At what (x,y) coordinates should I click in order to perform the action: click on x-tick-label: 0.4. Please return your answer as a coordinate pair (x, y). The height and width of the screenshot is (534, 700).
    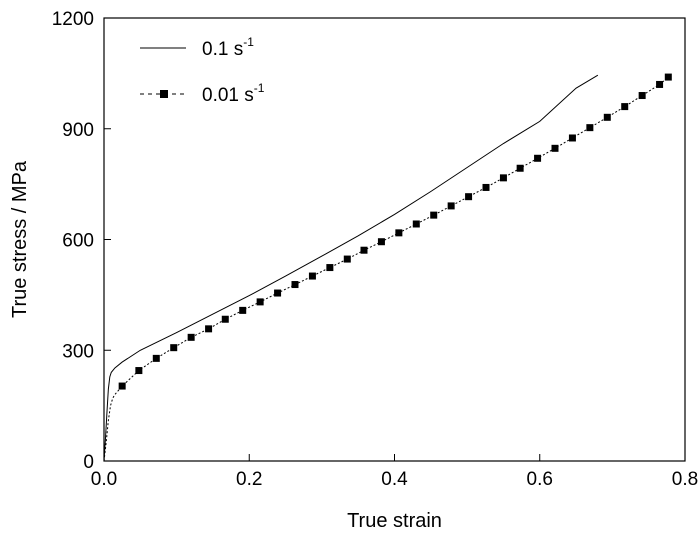
    Looking at the image, I should click on (394, 479).